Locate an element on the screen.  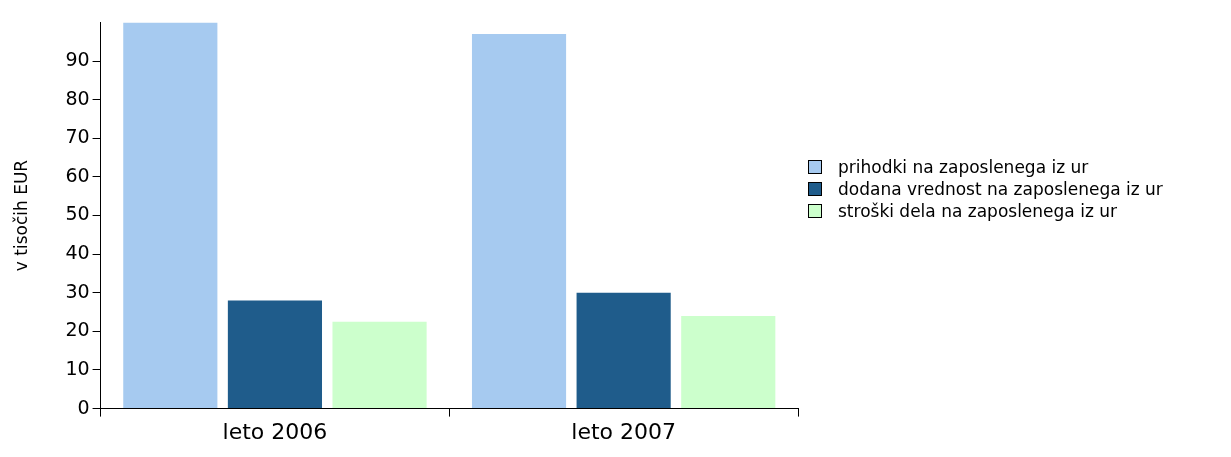
legend-label: prihodki na zaposlenega iz ur is located at coordinates (963, 166).